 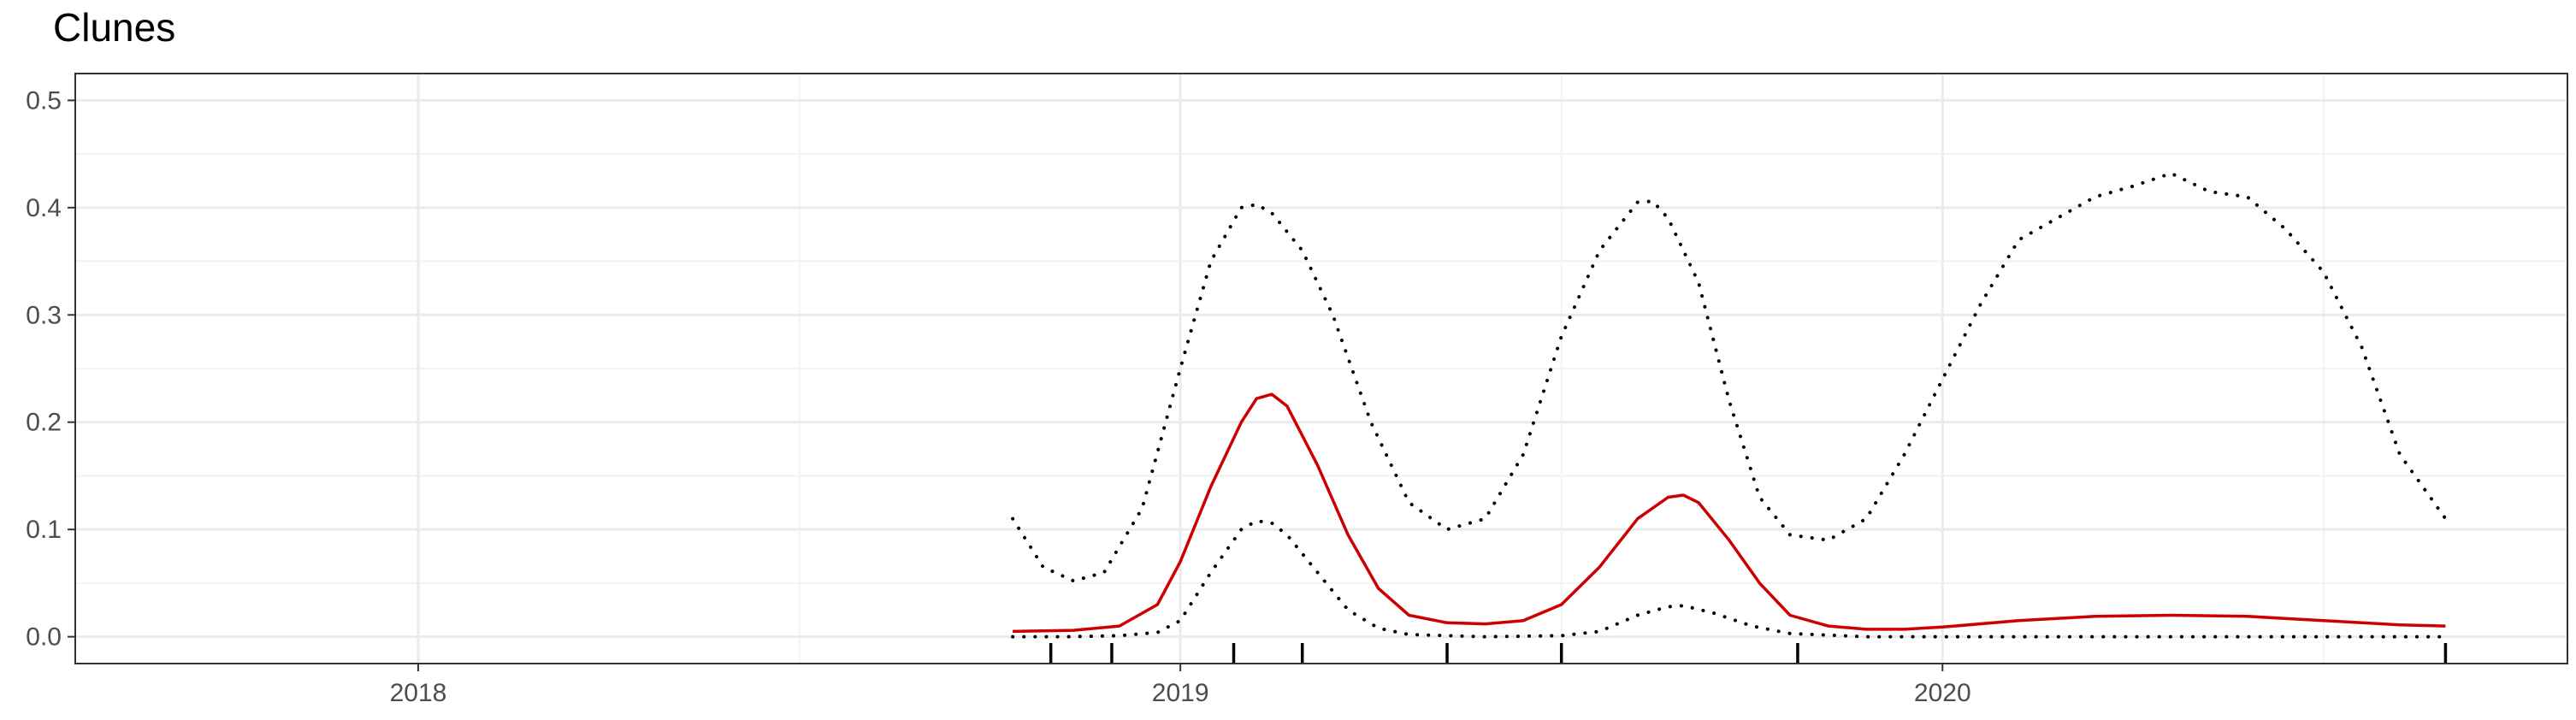 I want to click on chart-title: Clunes, so click(x=114, y=27).